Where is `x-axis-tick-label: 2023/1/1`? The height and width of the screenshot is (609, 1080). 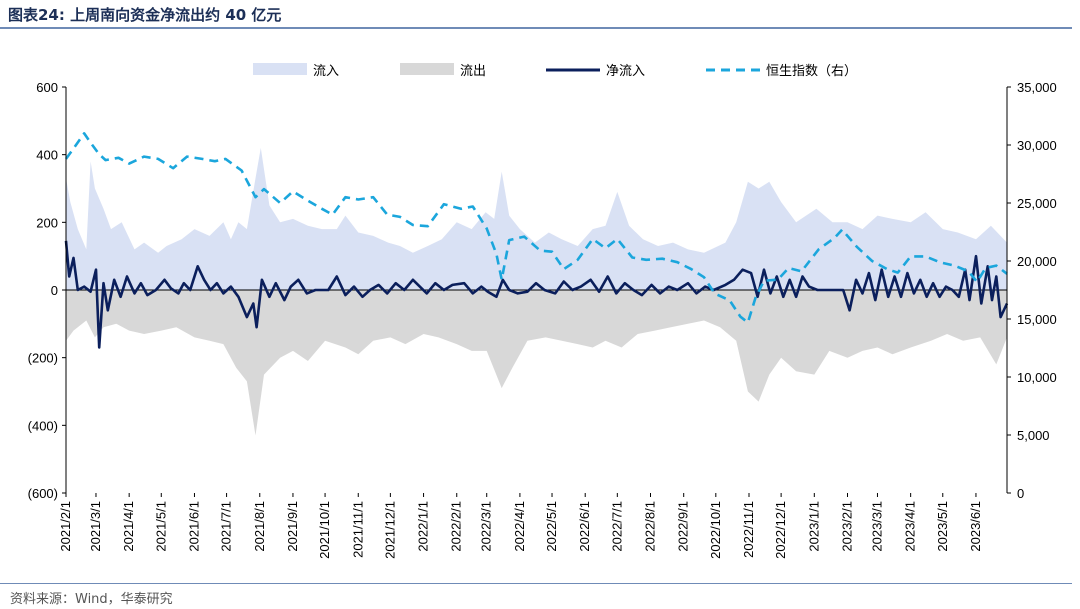 x-axis-tick-label: 2023/1/1 is located at coordinates (813, 526).